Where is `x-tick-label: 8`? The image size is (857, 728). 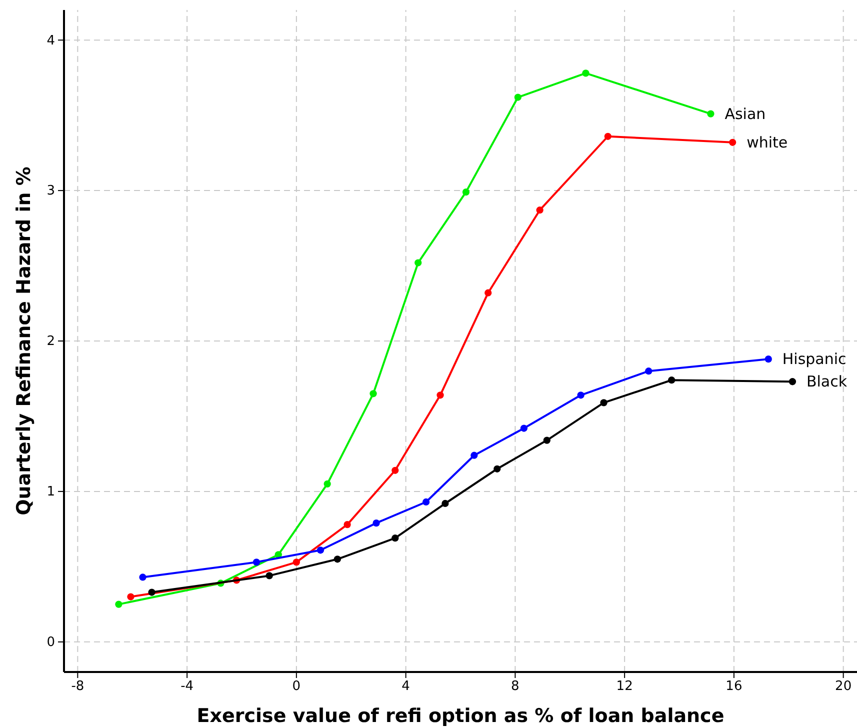
x-tick-label: 8 is located at coordinates (515, 686).